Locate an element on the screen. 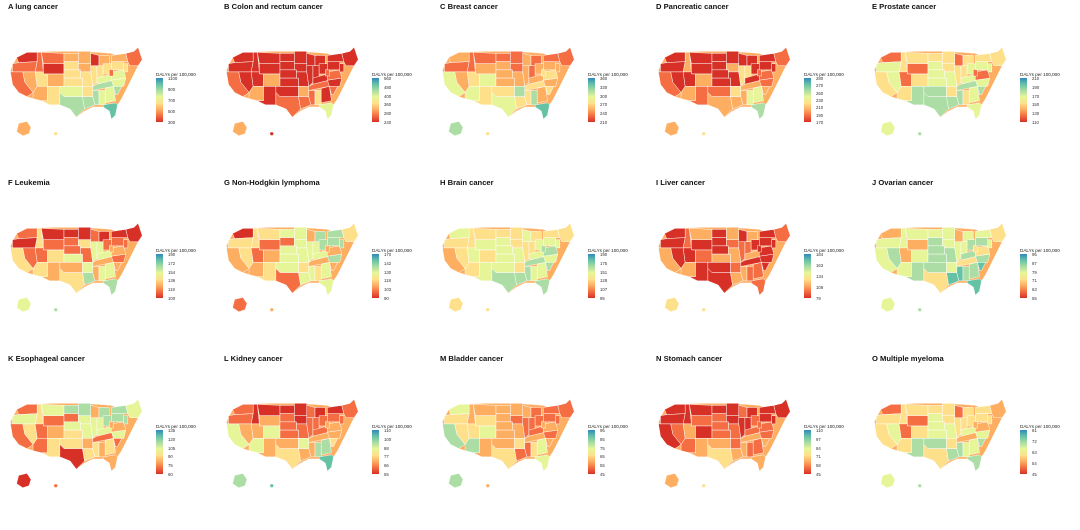 The image size is (1080, 530). legend-tick-label: 154 is located at coordinates (172, 272).